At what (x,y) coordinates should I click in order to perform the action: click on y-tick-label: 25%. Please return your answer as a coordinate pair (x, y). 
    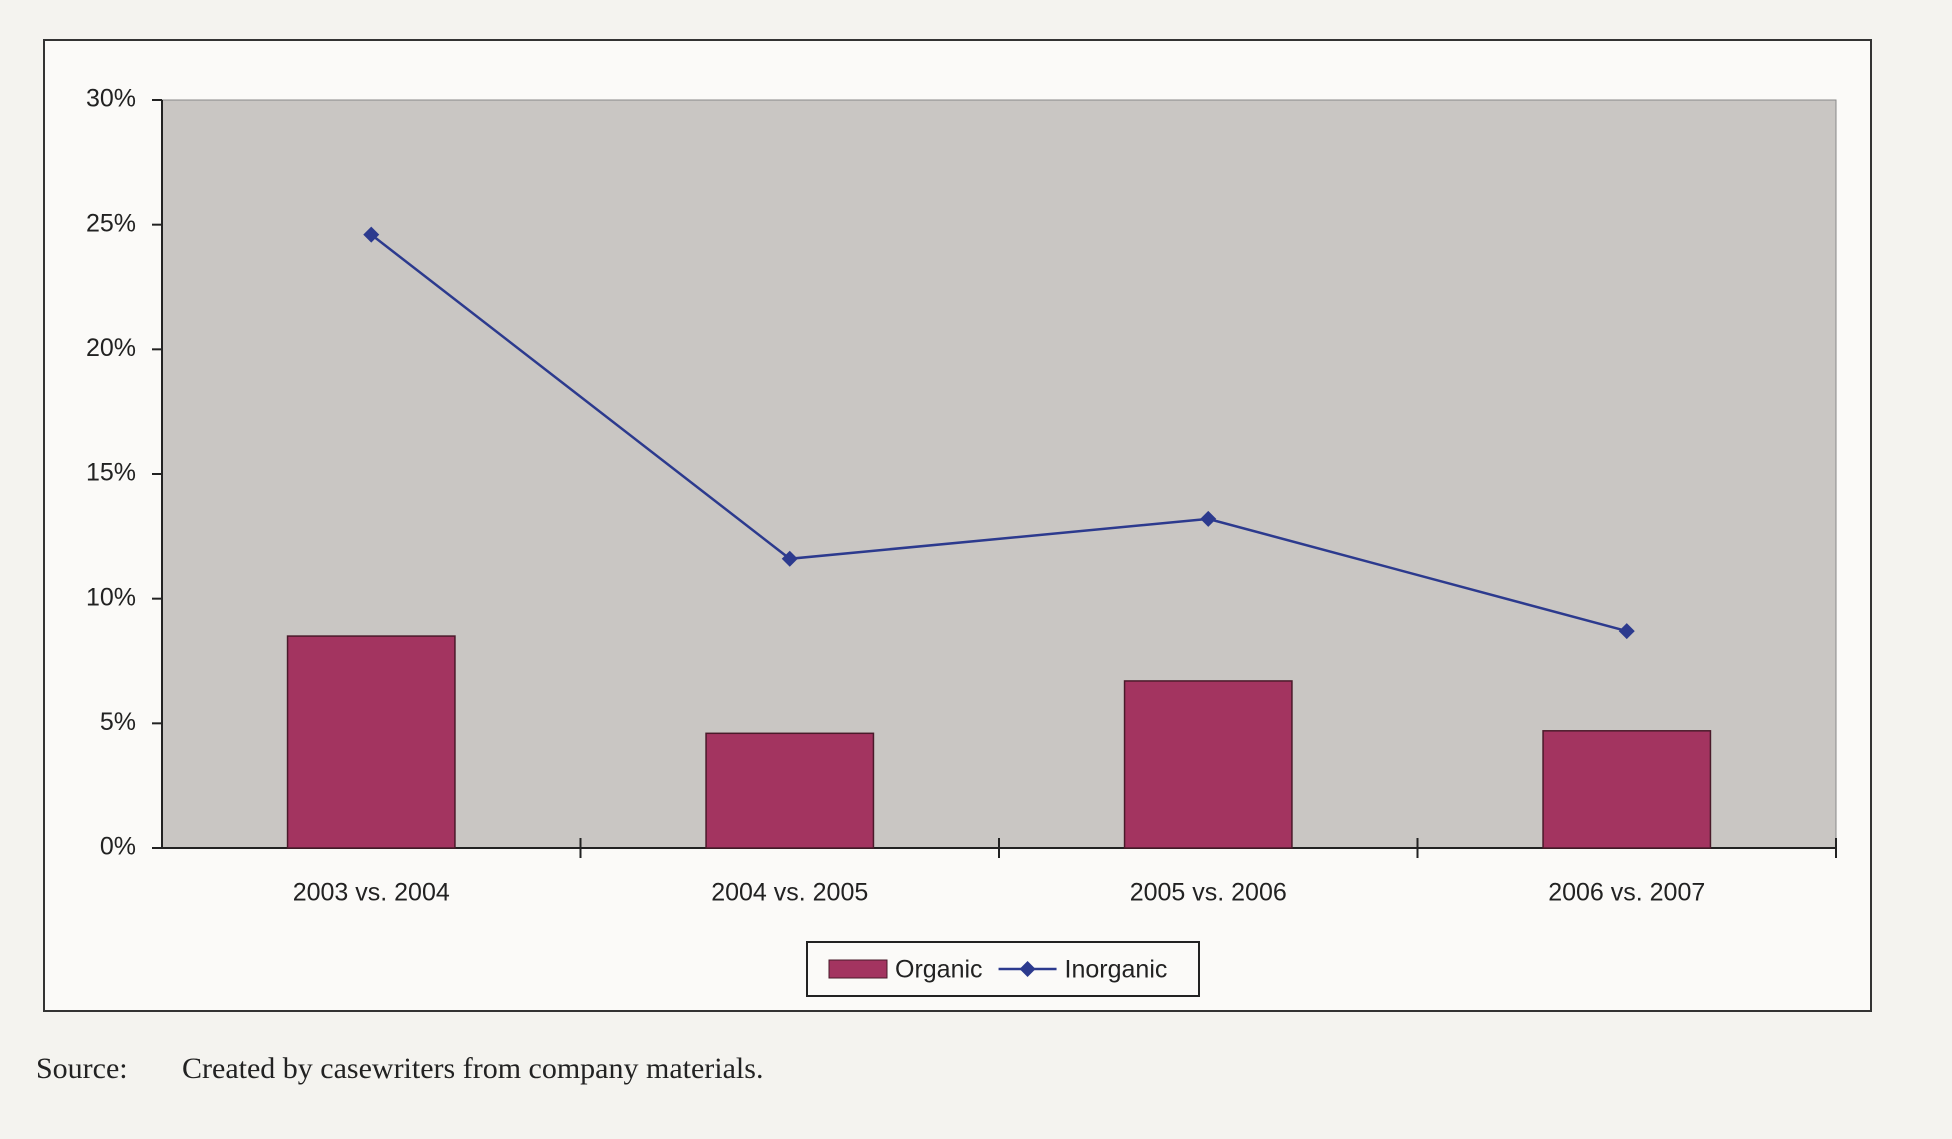
    Looking at the image, I should click on (111, 223).